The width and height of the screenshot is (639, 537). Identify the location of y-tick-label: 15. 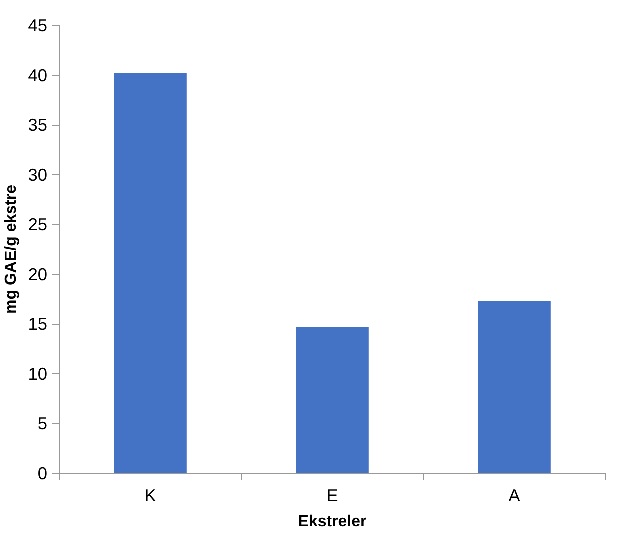
(38, 324).